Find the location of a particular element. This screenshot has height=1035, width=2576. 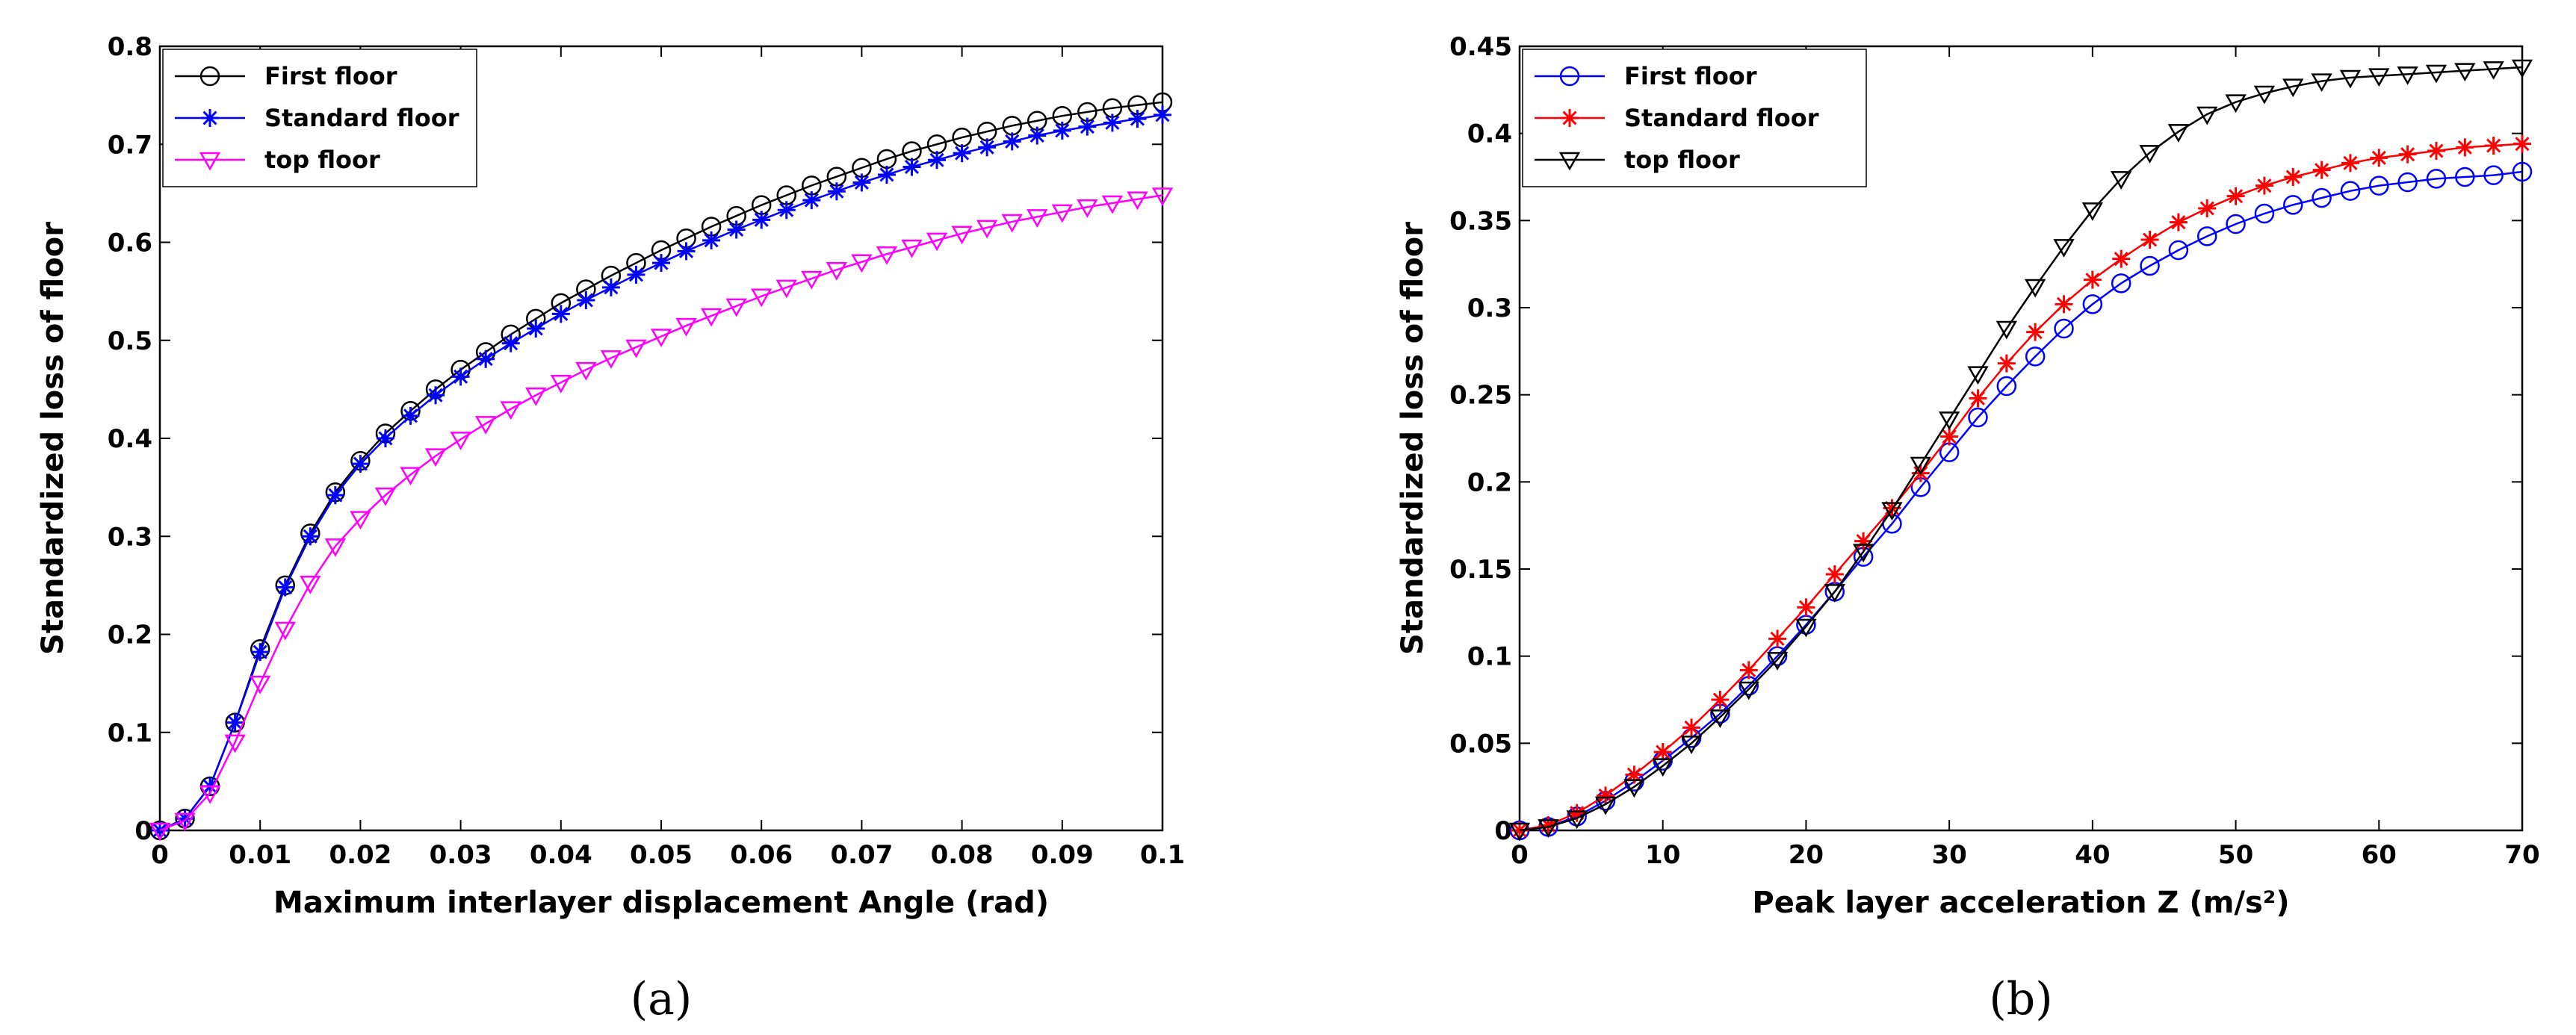

y-tick-label: 0.05 is located at coordinates (1480, 744).